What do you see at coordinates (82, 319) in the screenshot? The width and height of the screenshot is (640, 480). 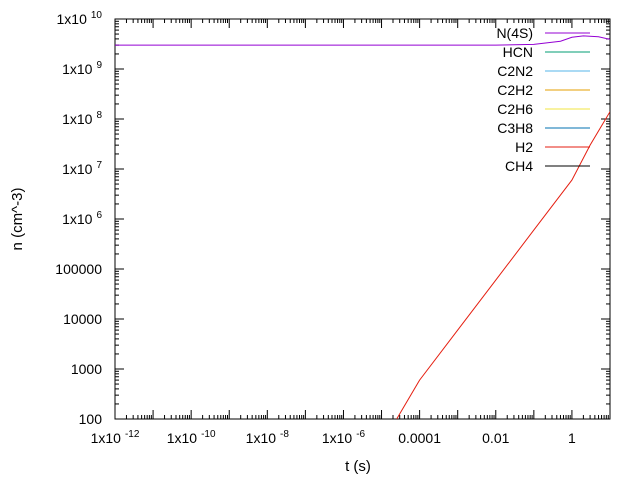 I see `y-tick-label: 10000` at bounding box center [82, 319].